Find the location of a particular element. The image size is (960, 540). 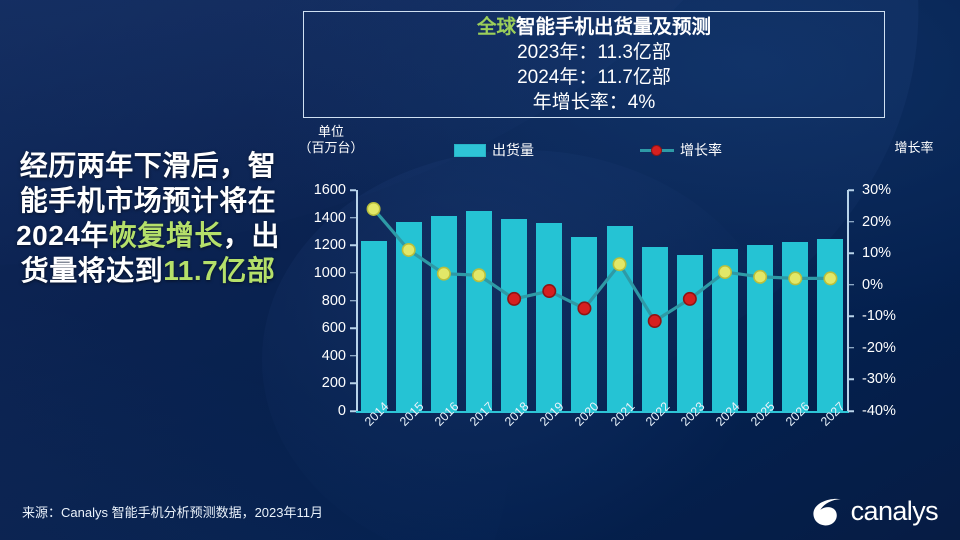

title-line-1: 全球智能手机出货量及预测 is located at coordinates (594, 27).